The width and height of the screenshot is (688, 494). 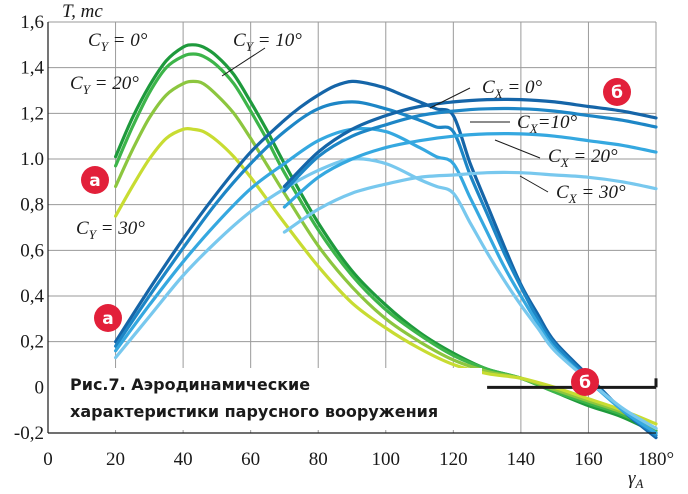 I want to click on x-tick-label: 60, so click(x=250, y=459).